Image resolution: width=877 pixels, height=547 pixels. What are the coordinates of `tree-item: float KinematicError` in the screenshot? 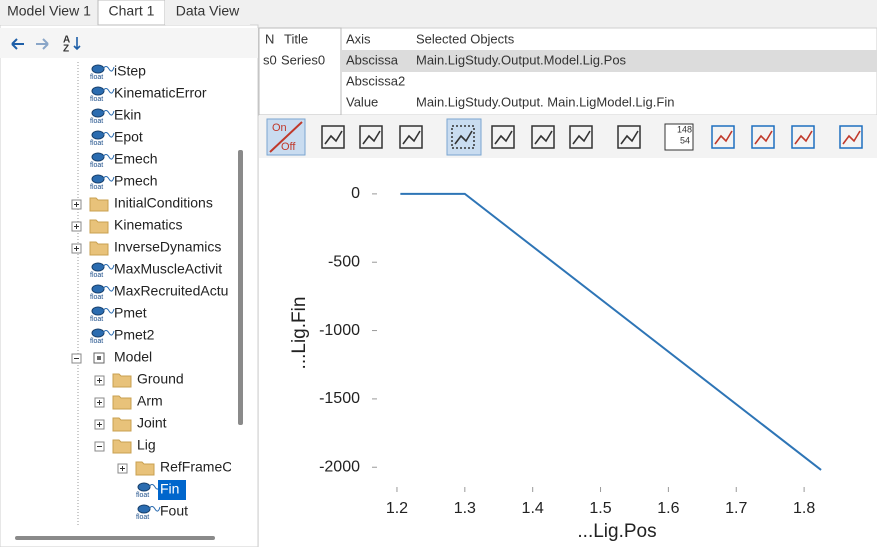 It's located at (148, 94).